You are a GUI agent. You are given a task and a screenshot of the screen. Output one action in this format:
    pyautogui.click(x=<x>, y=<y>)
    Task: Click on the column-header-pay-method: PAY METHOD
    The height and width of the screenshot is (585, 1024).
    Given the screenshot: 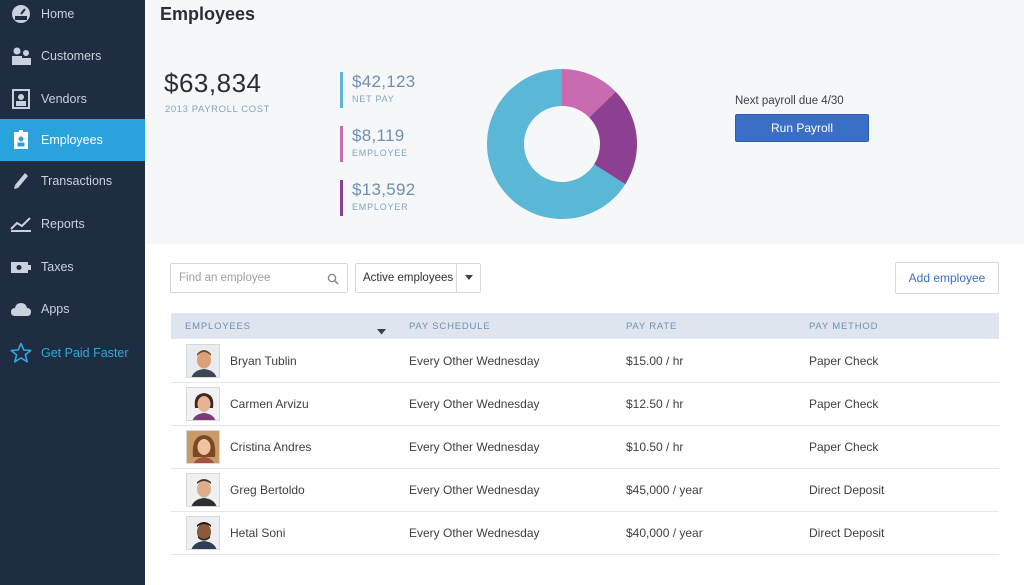 What is the action you would take?
    pyautogui.click(x=844, y=326)
    